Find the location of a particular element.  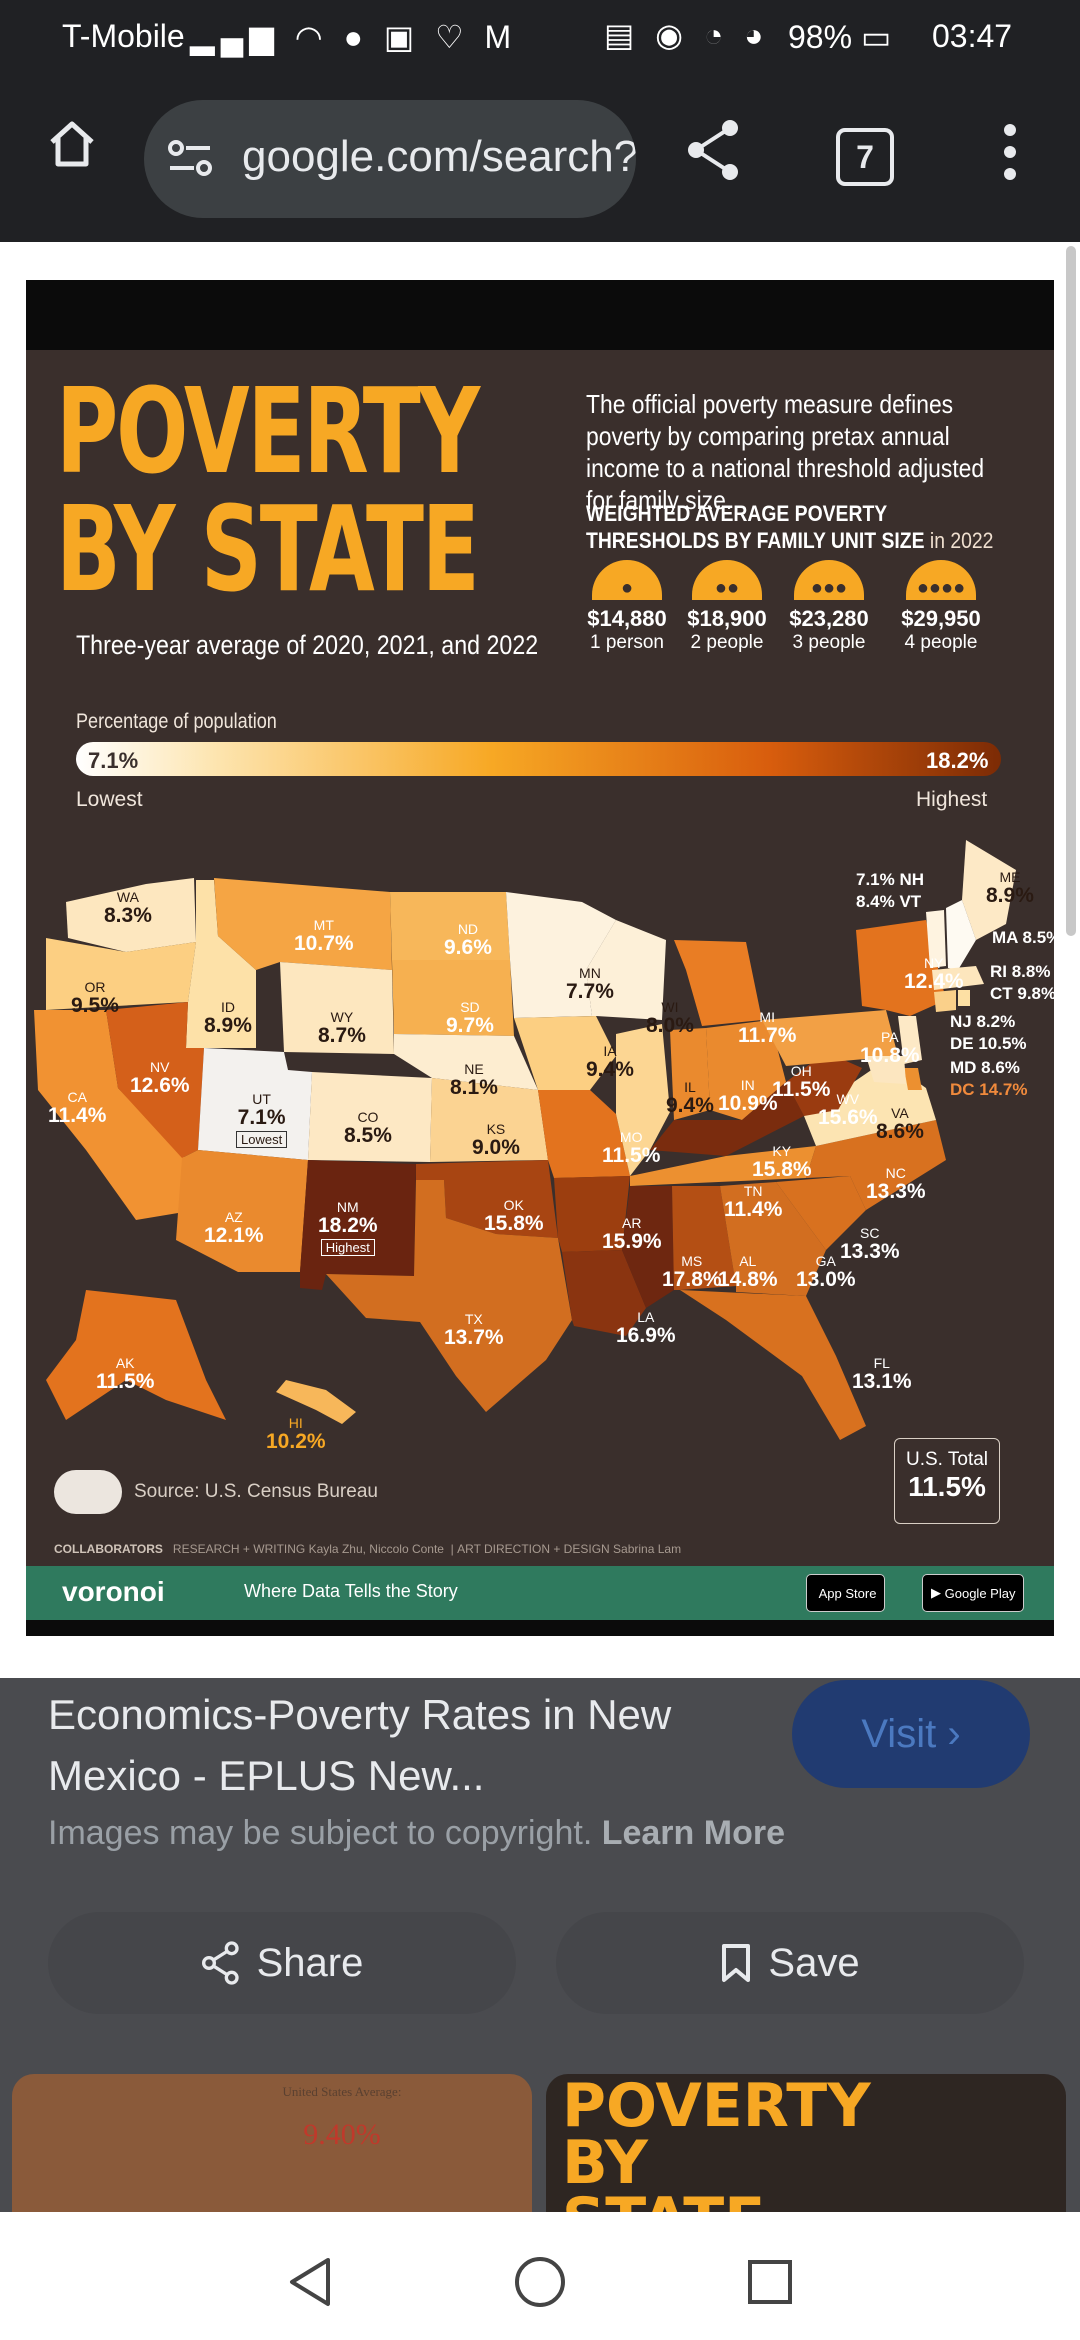

scrollbar is located at coordinates (1071, 591).